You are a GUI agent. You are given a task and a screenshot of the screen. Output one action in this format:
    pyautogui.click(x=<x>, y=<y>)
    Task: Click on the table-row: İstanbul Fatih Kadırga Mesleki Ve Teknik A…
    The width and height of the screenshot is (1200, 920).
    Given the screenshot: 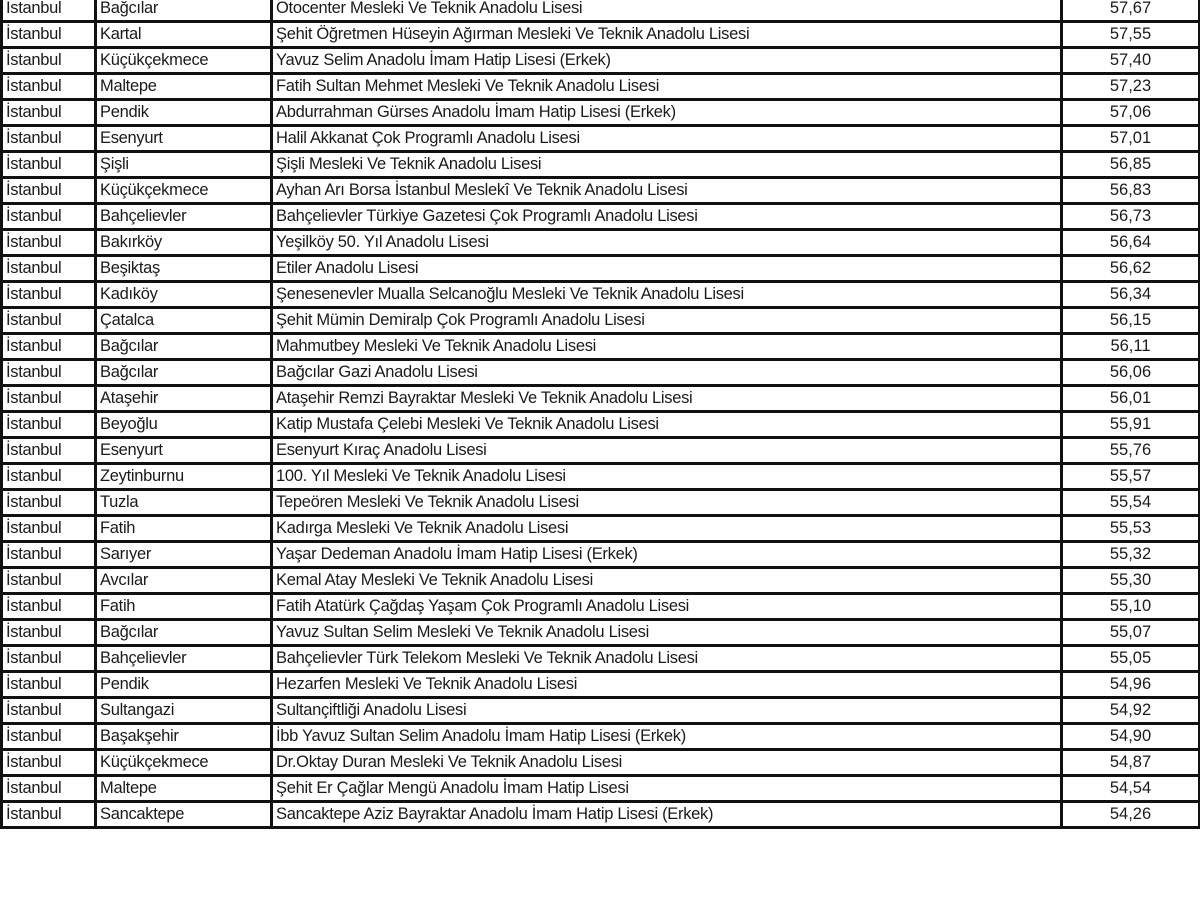 What is the action you would take?
    pyautogui.click(x=600, y=528)
    